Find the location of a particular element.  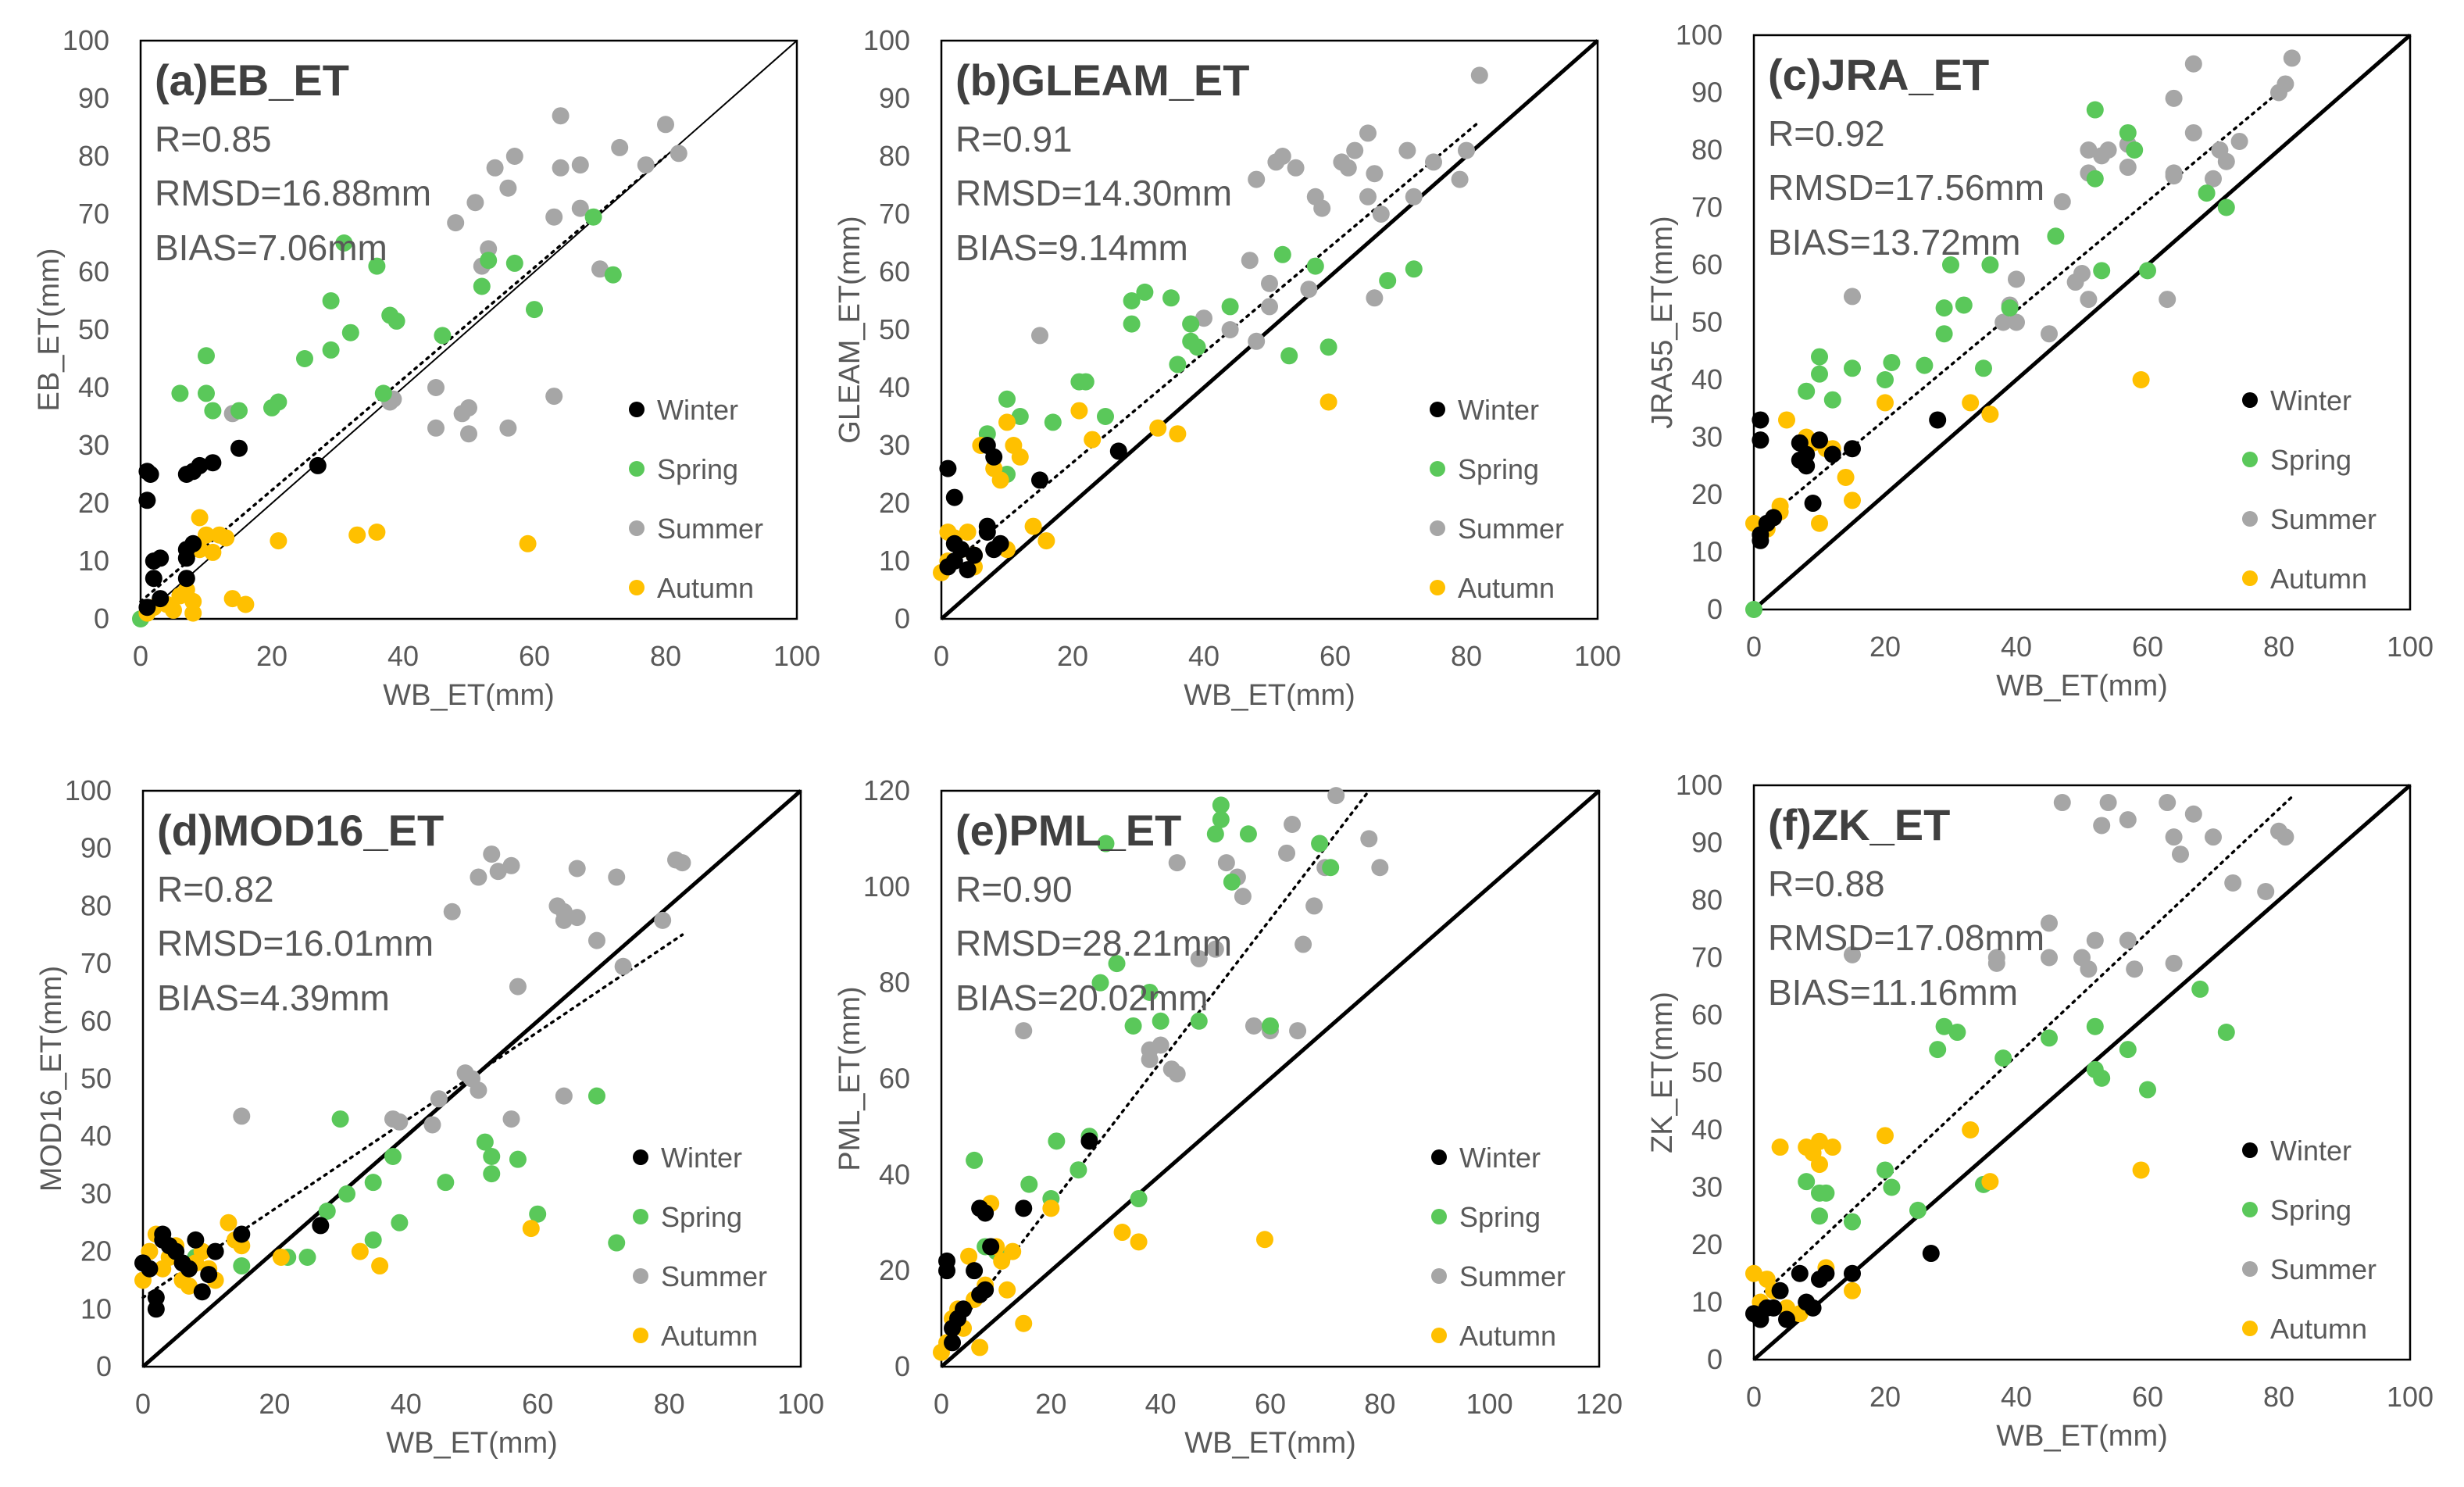

stat-rmsd: RMSD=14.30mm is located at coordinates (1093, 193).